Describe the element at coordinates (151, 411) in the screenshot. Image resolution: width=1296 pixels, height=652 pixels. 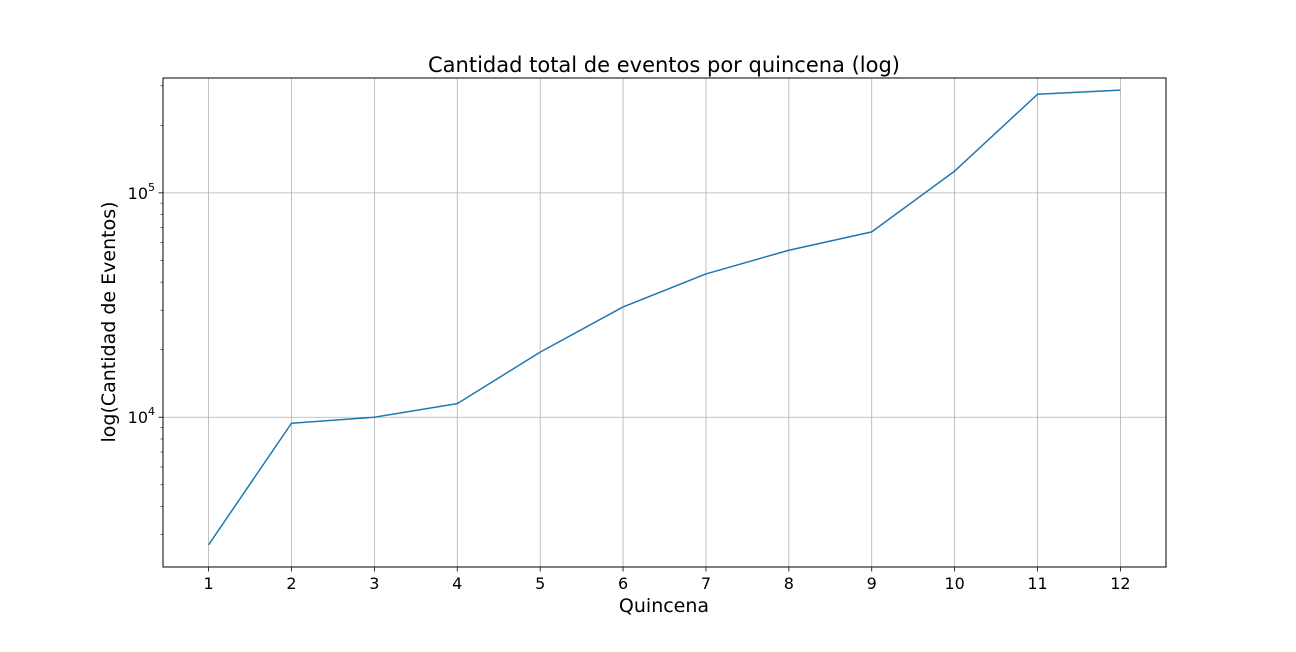
I see `y-tick-label-exponent: 4` at that location.